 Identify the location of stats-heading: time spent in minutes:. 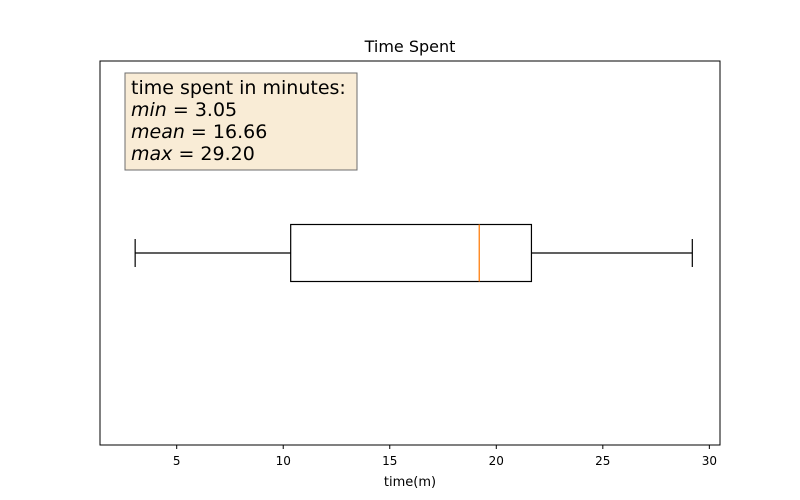
(238, 88).